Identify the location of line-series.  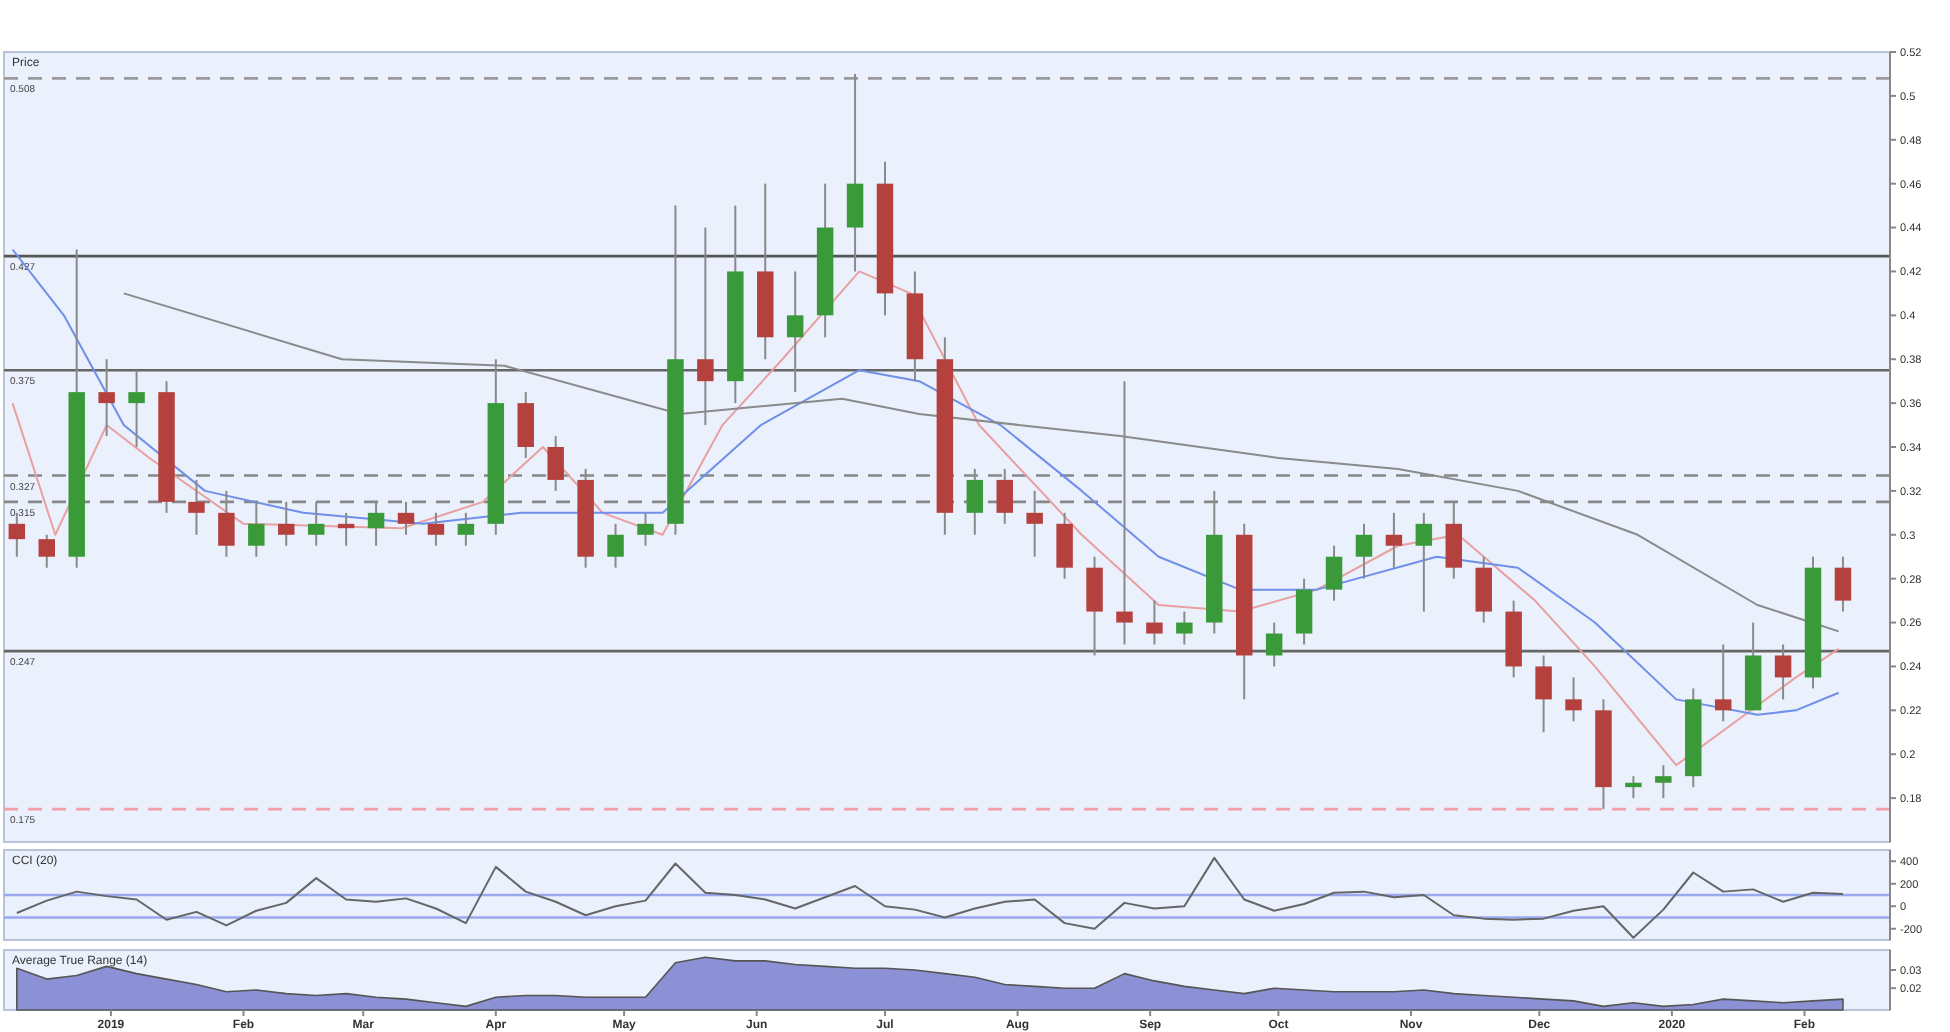
(929, 897).